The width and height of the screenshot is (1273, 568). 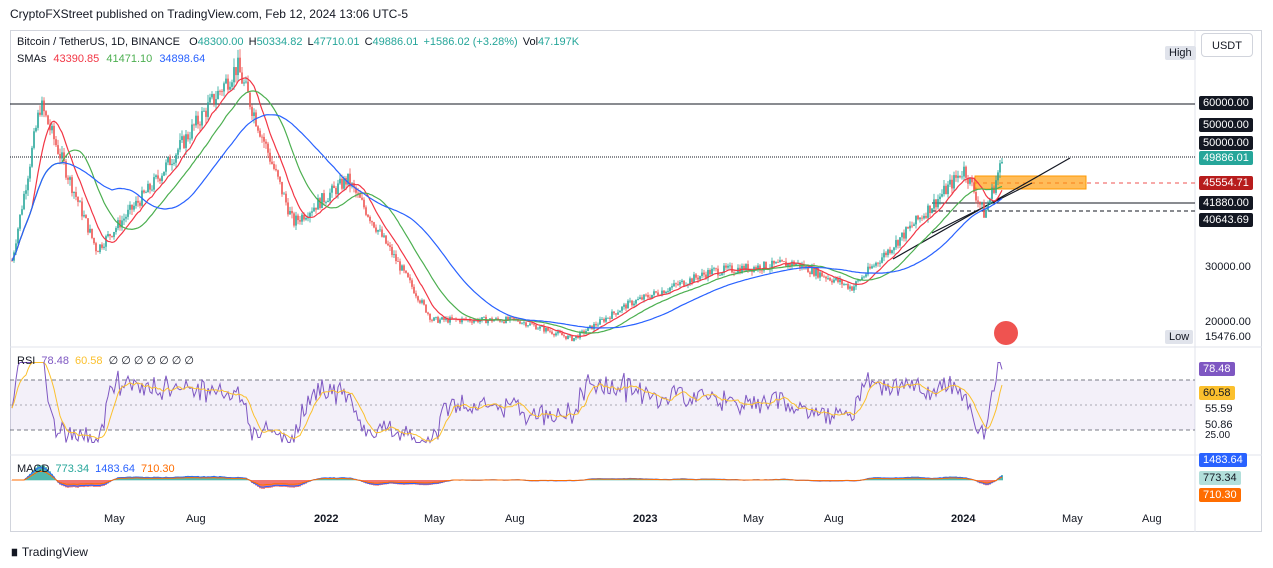 I want to click on time-label-aug22: Aug, so click(x=515, y=519).